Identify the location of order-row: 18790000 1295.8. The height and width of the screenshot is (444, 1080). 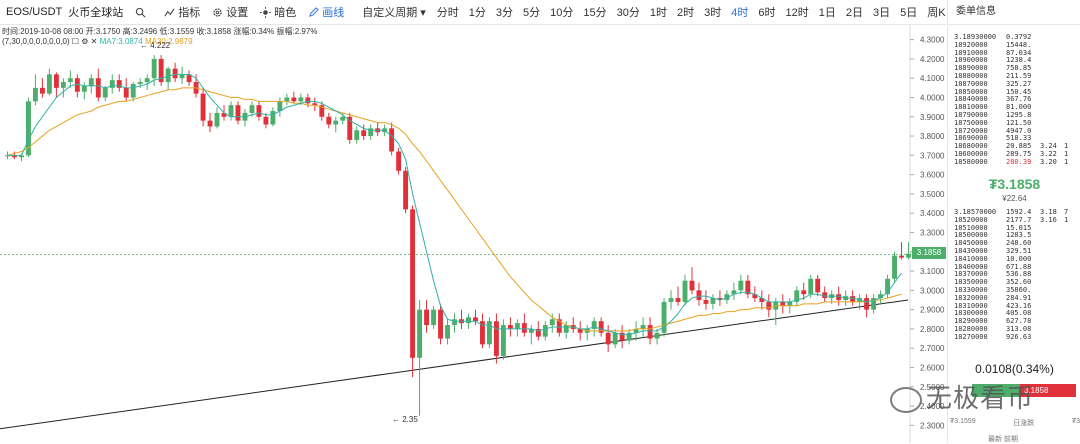
(1014, 115).